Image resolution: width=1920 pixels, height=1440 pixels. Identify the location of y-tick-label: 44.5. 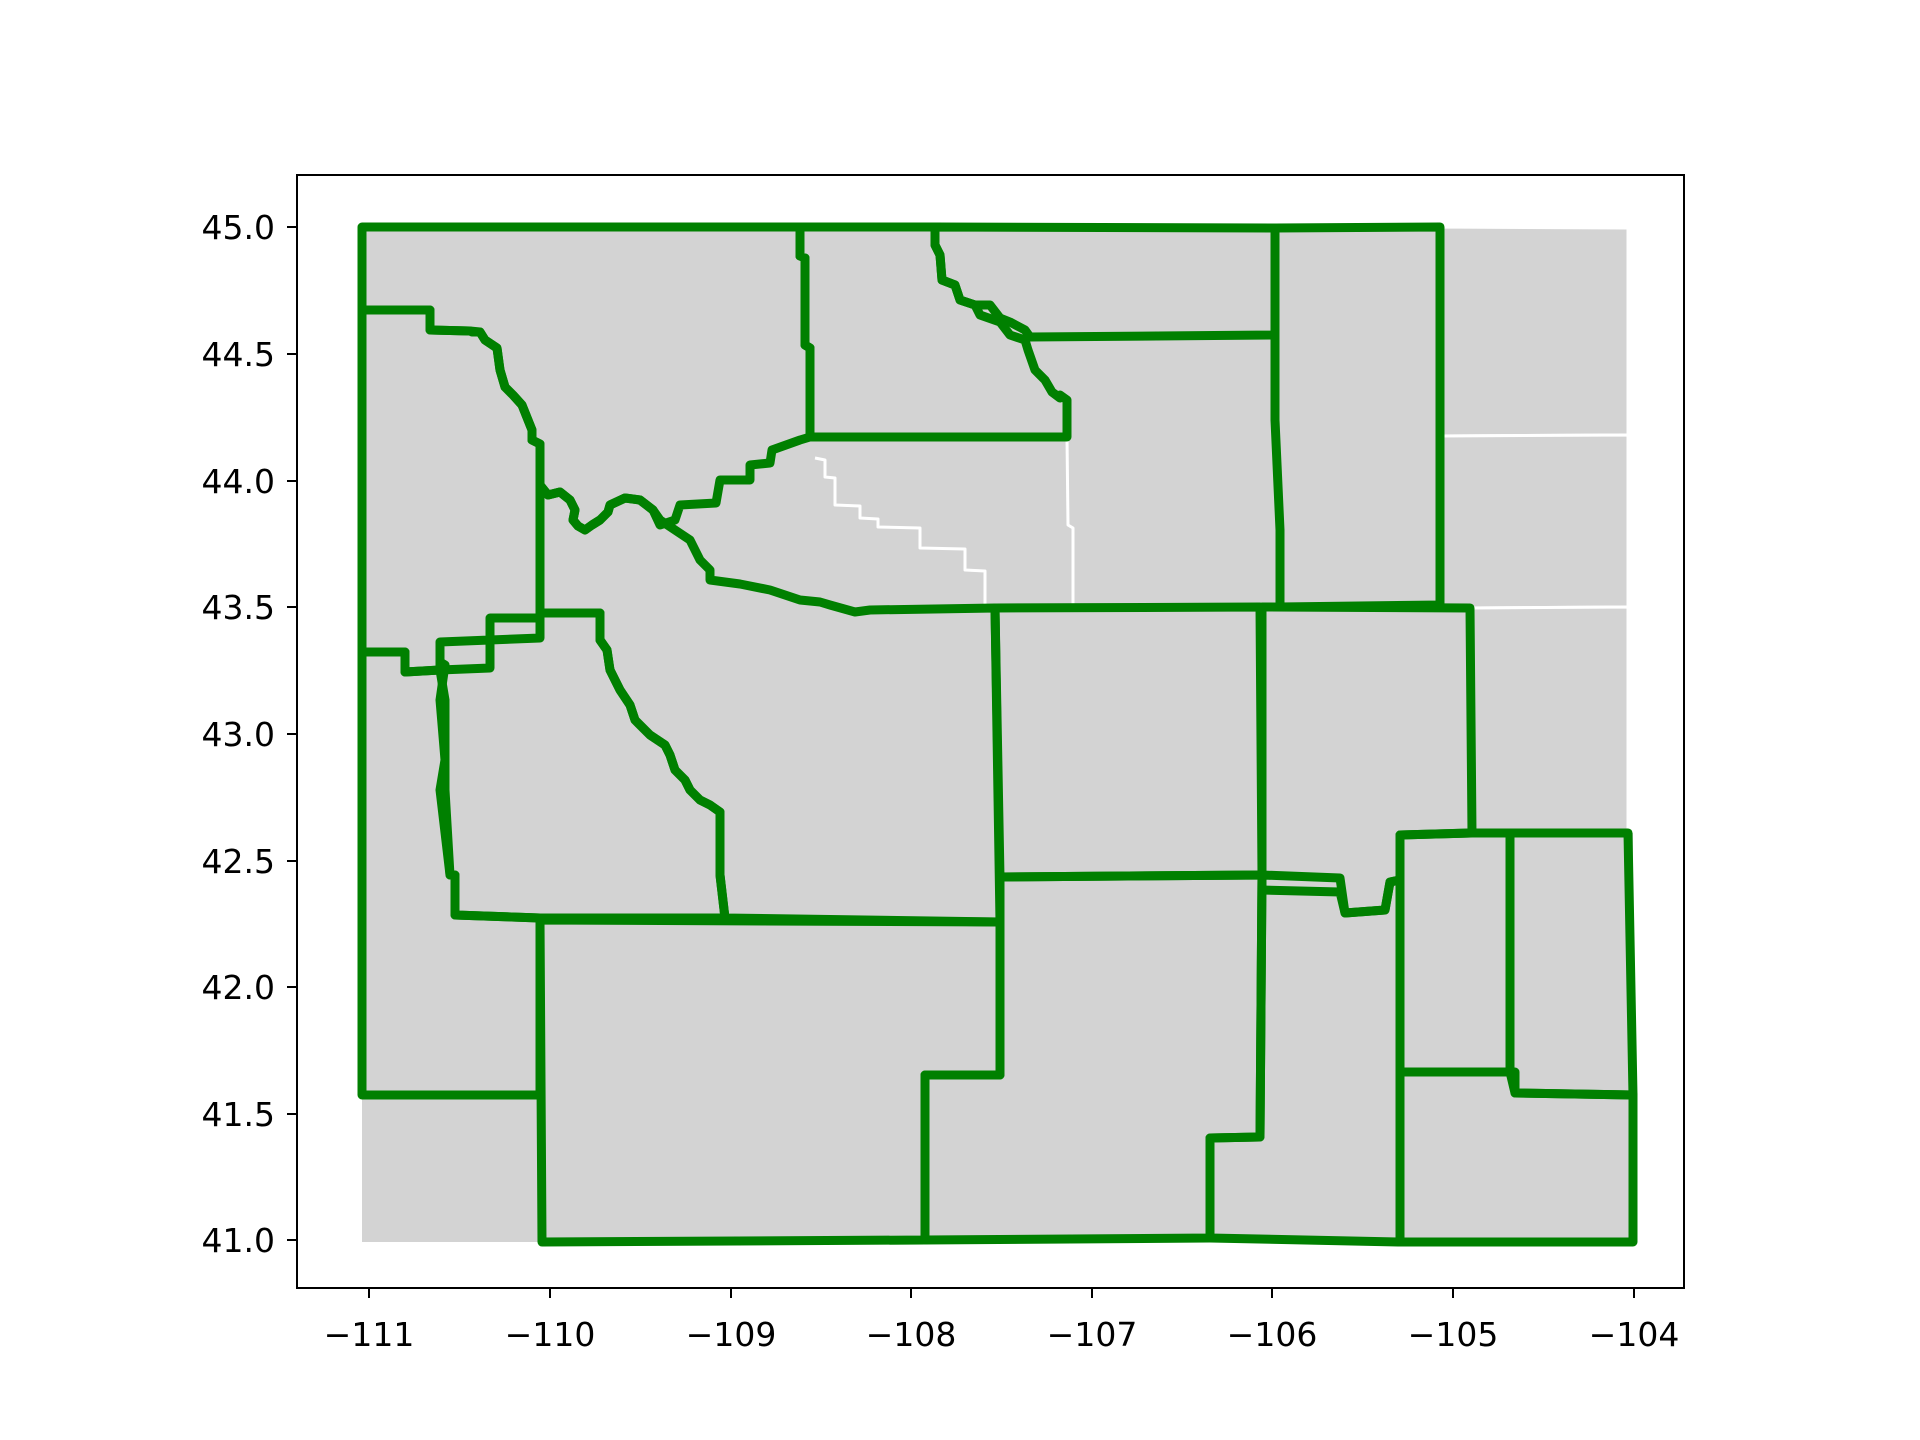
(238, 354).